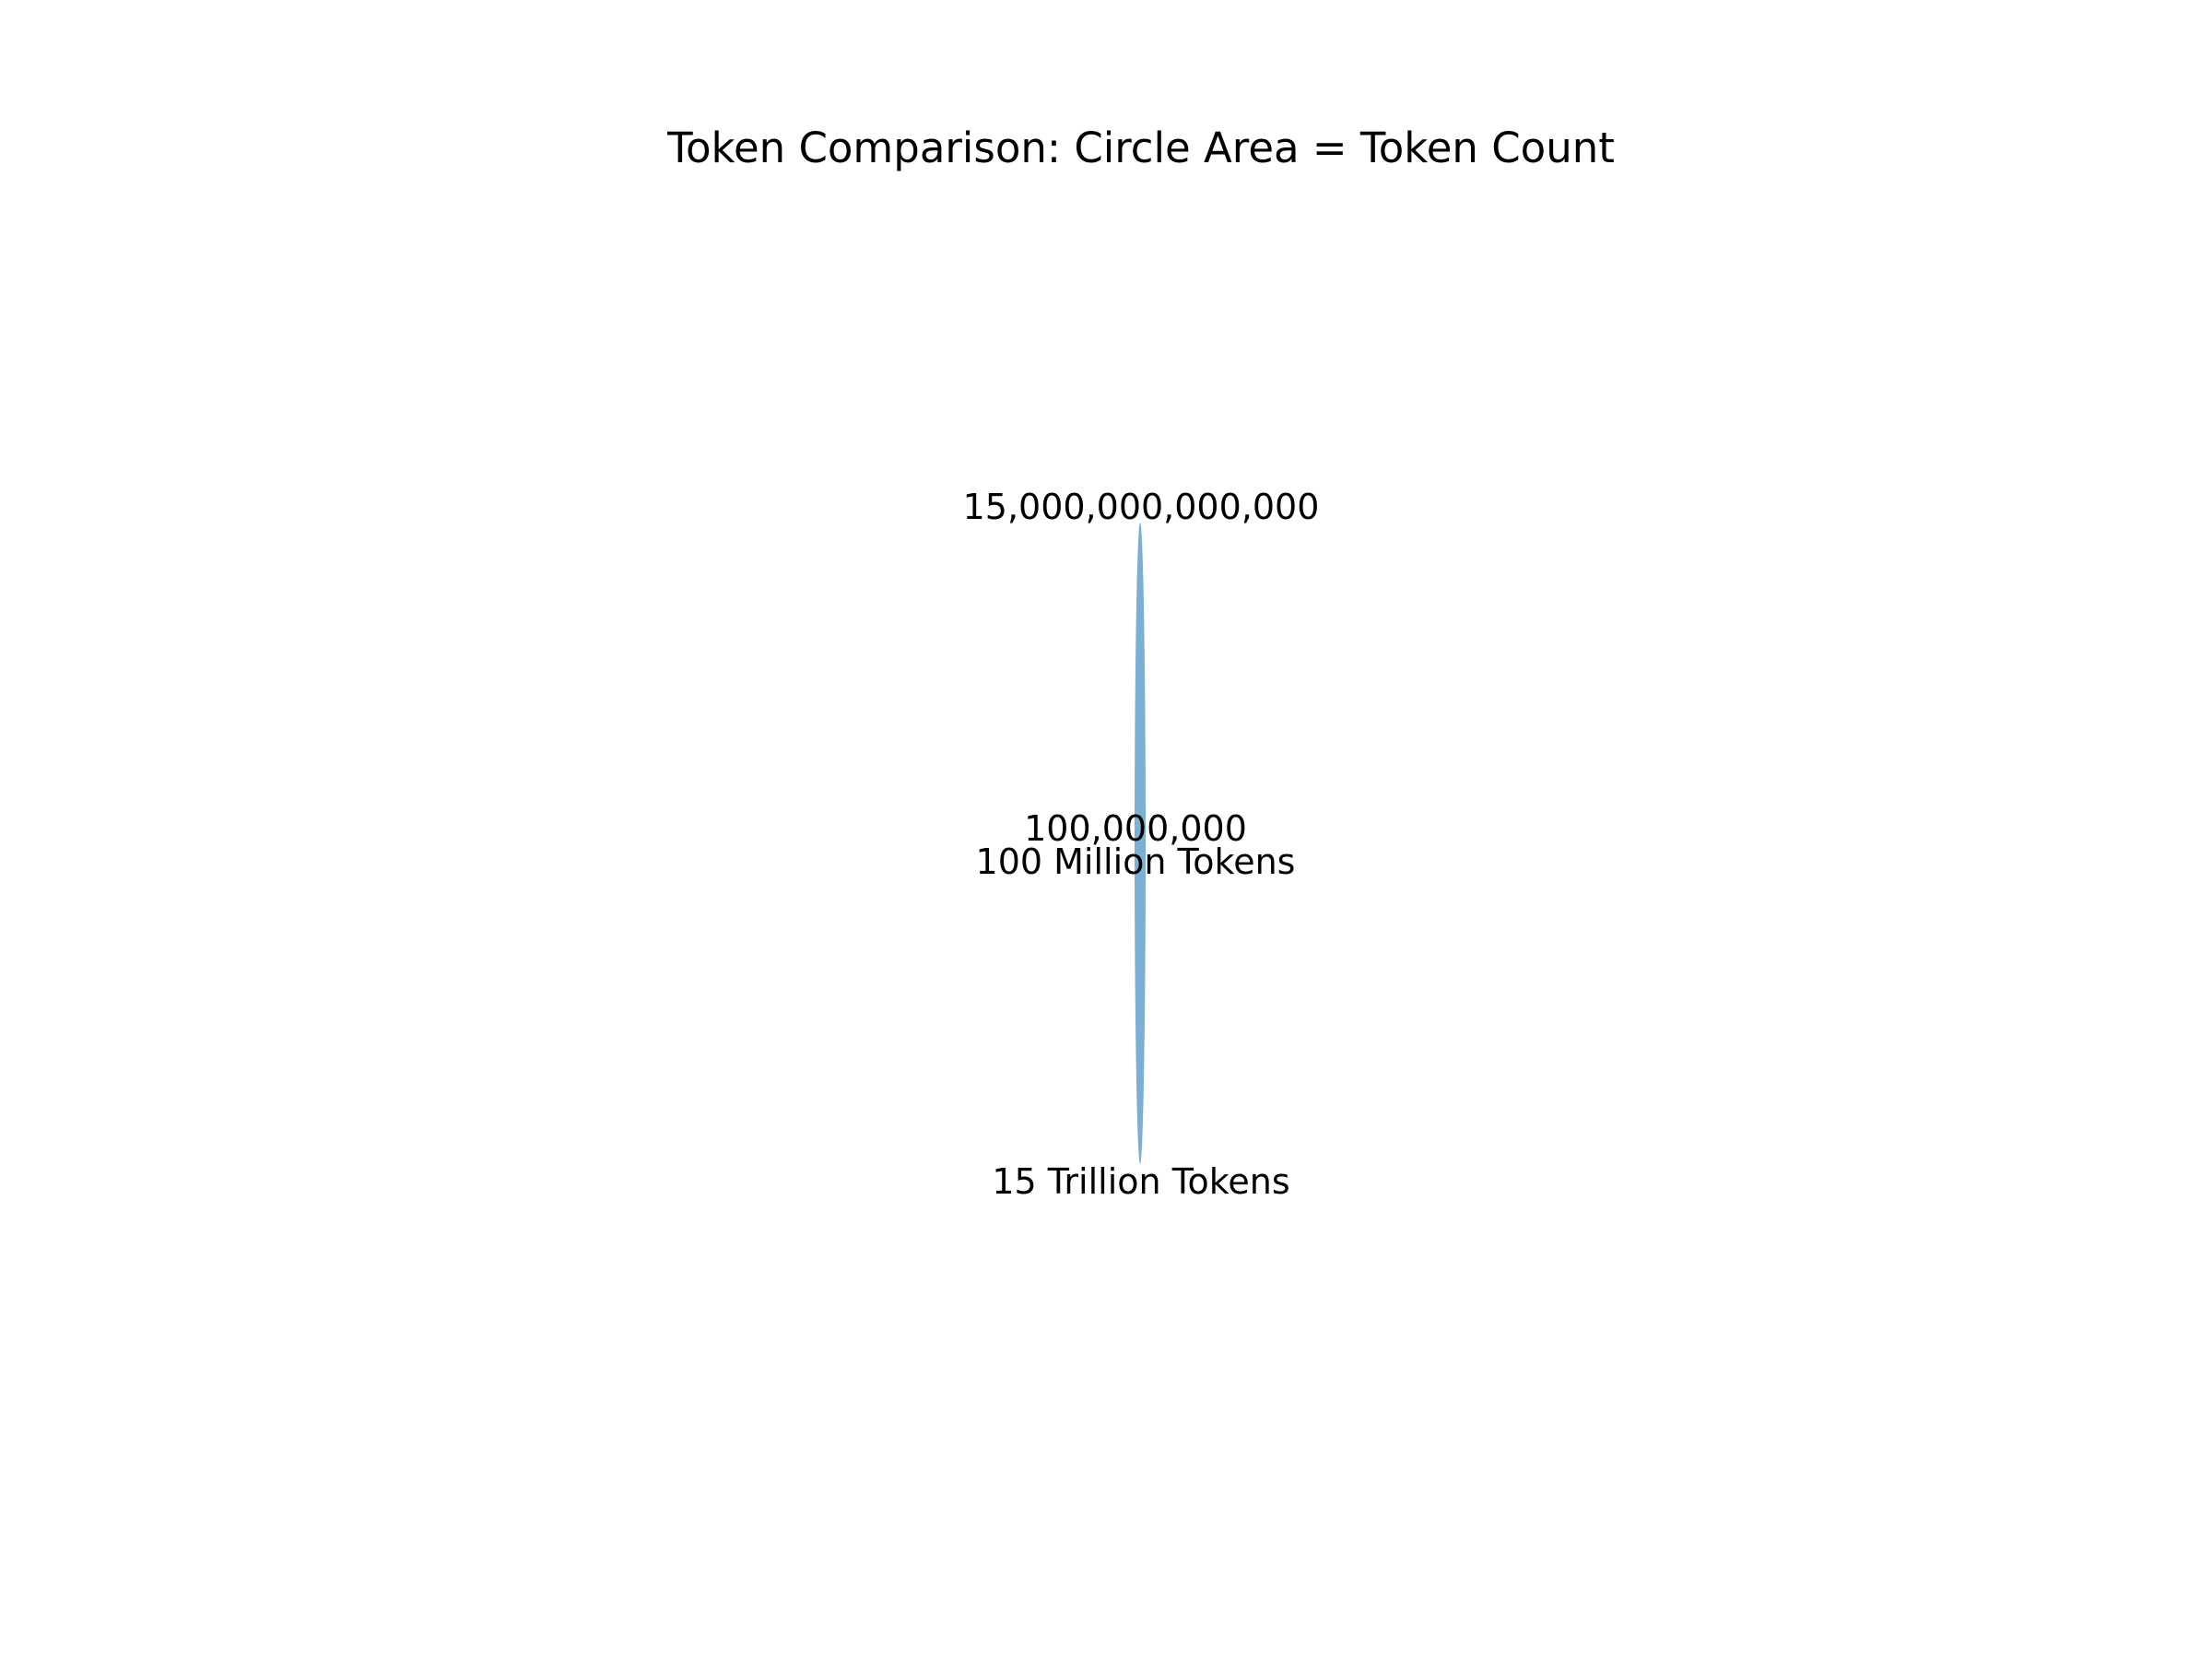 This screenshot has width=2212, height=1659. What do you see at coordinates (1135, 828) in the screenshot?
I see `value-label-small: 100,000,000` at bounding box center [1135, 828].